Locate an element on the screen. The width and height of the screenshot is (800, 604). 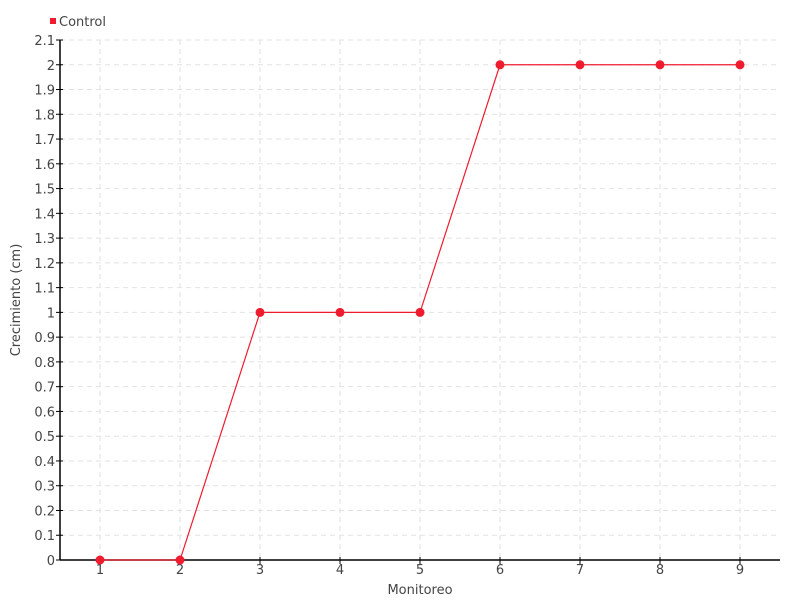
x-tick-label: 8 is located at coordinates (660, 570).